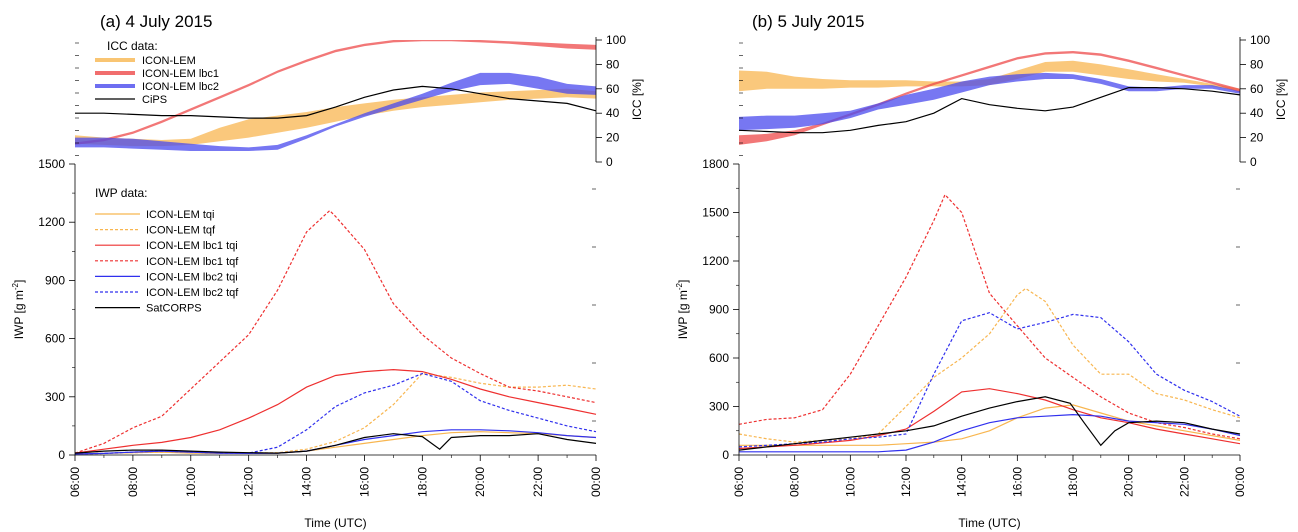  I want to click on iwp-legend-title: IWP data:, so click(121, 193).